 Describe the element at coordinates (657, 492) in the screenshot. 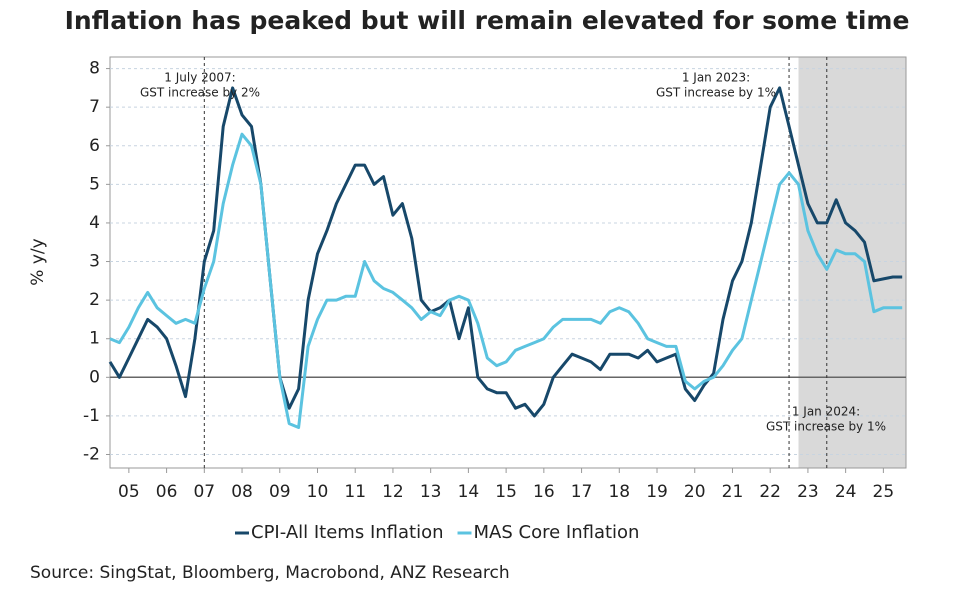

I see `x-tick-label: 19` at that location.